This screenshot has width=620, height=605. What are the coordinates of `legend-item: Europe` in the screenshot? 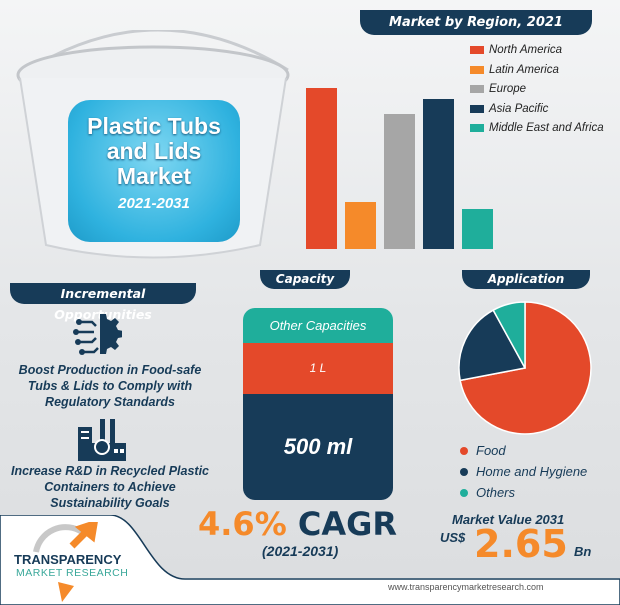 It's located at (498, 89).